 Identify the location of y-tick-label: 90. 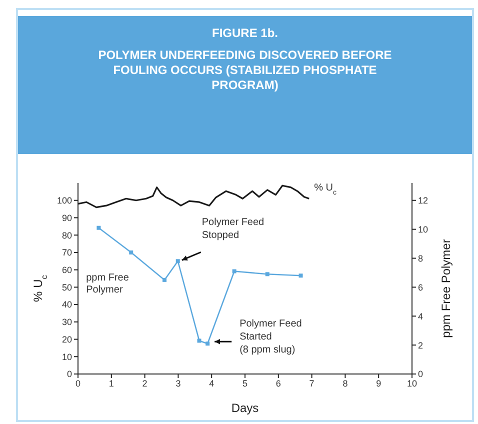
(67, 217).